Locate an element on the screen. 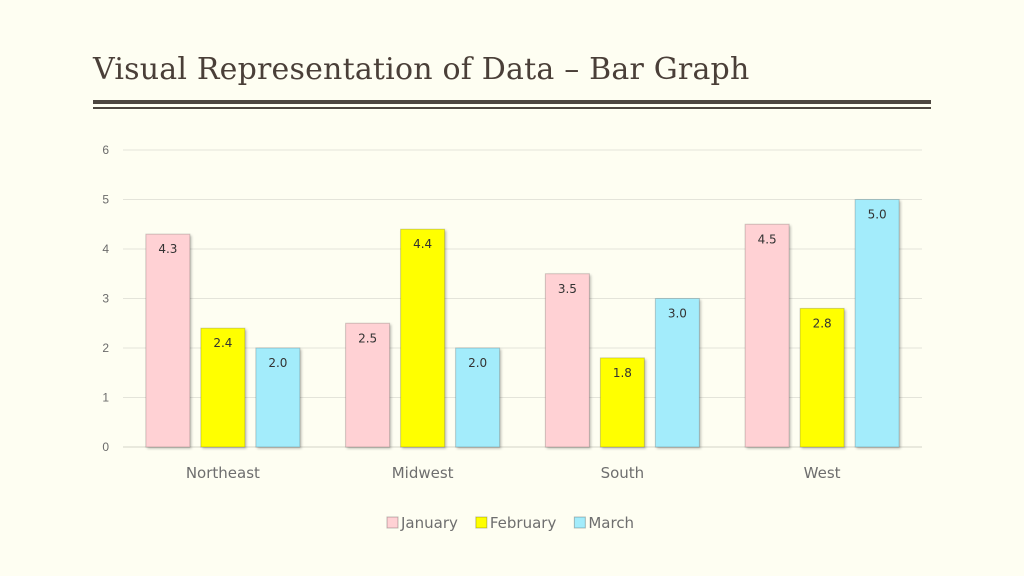  legend: January February March is located at coordinates (510, 523).